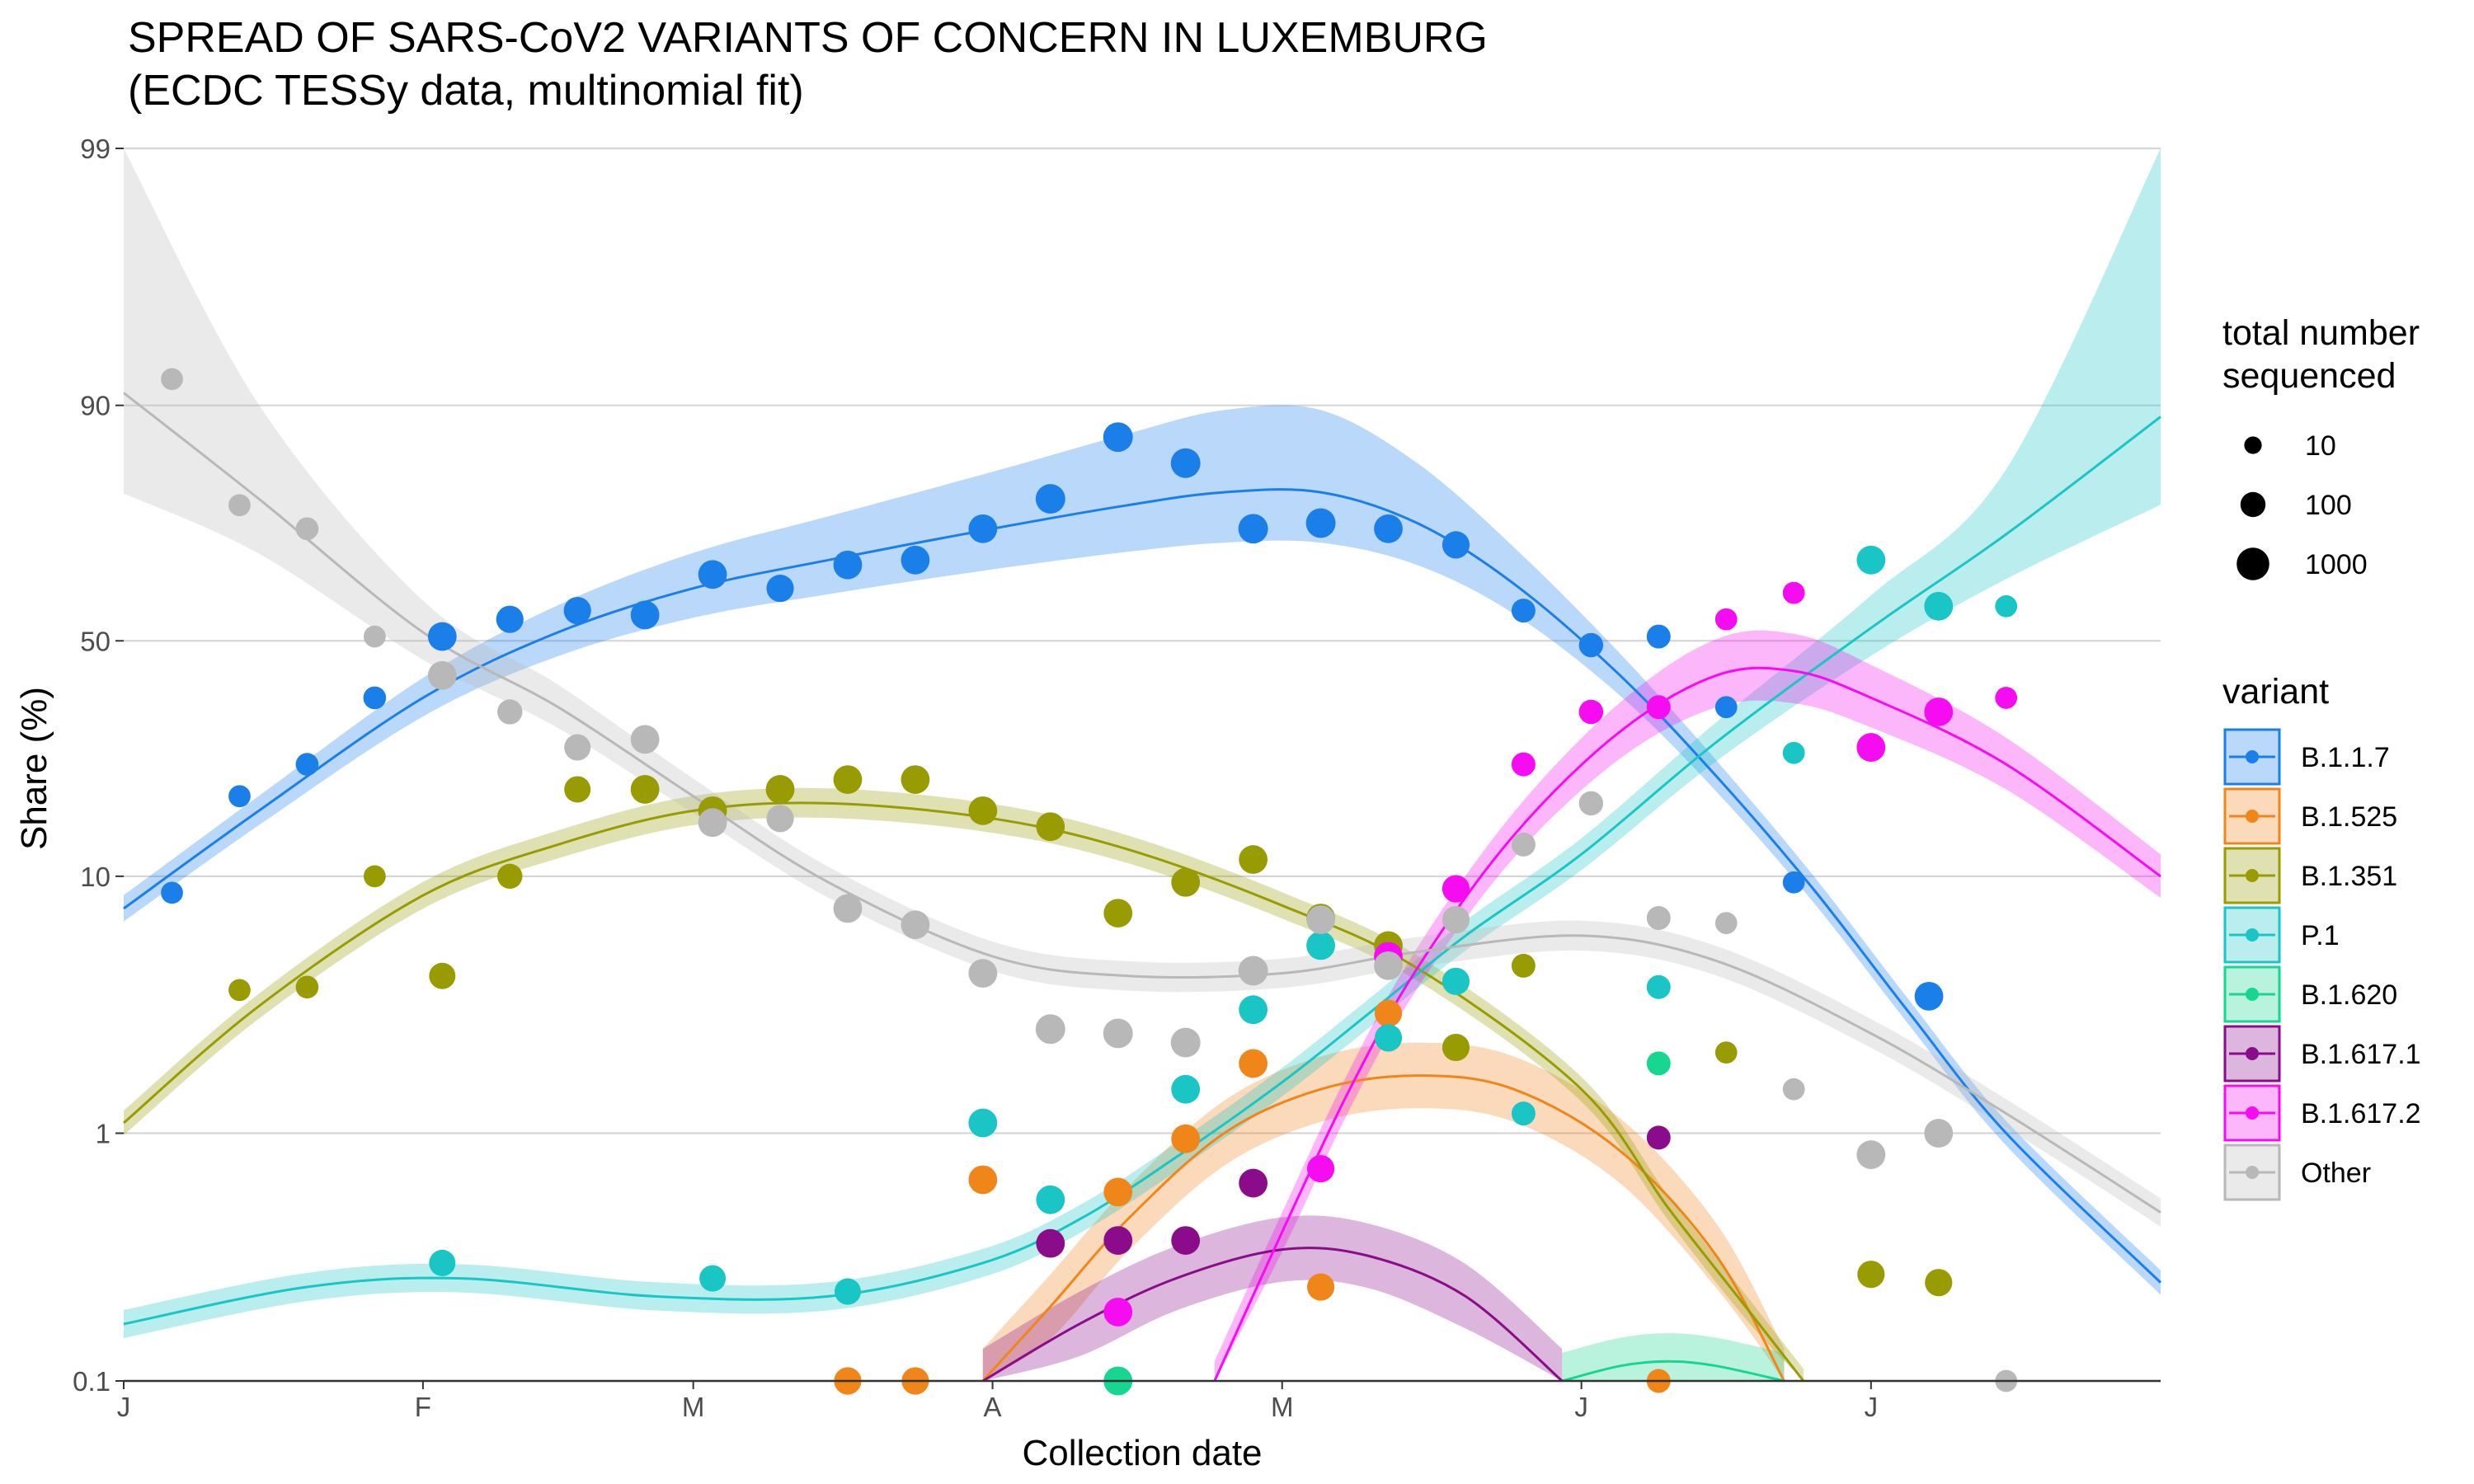  I want to click on color-legend-label: Other, so click(2336, 1173).